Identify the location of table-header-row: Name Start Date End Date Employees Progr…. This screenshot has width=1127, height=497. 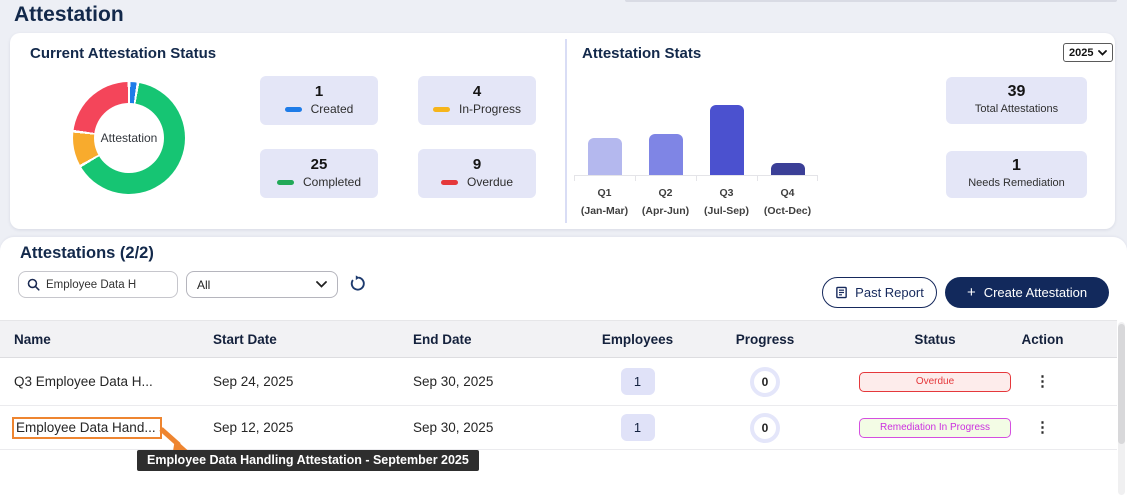
(558, 339).